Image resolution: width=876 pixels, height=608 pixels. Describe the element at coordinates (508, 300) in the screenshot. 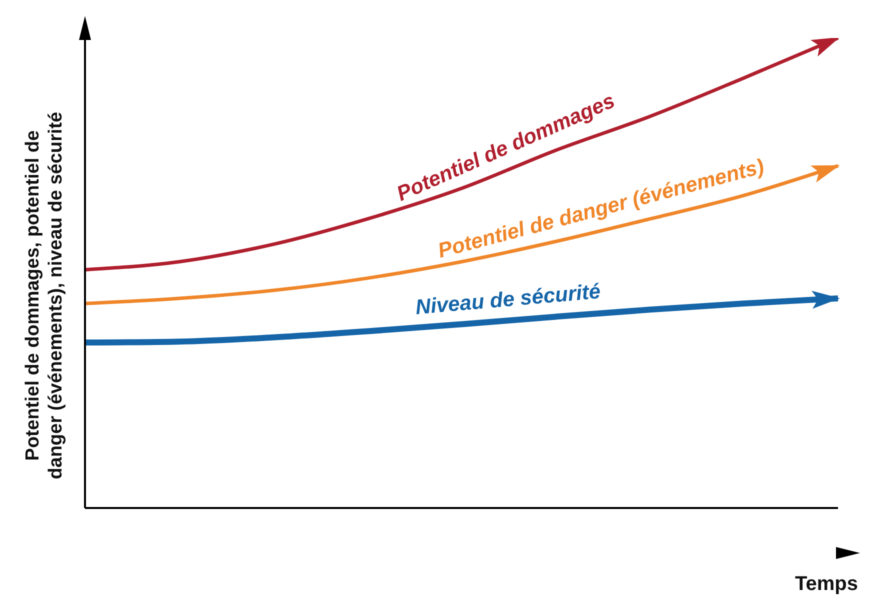

I see `series-label: Niveau de sécurité` at that location.